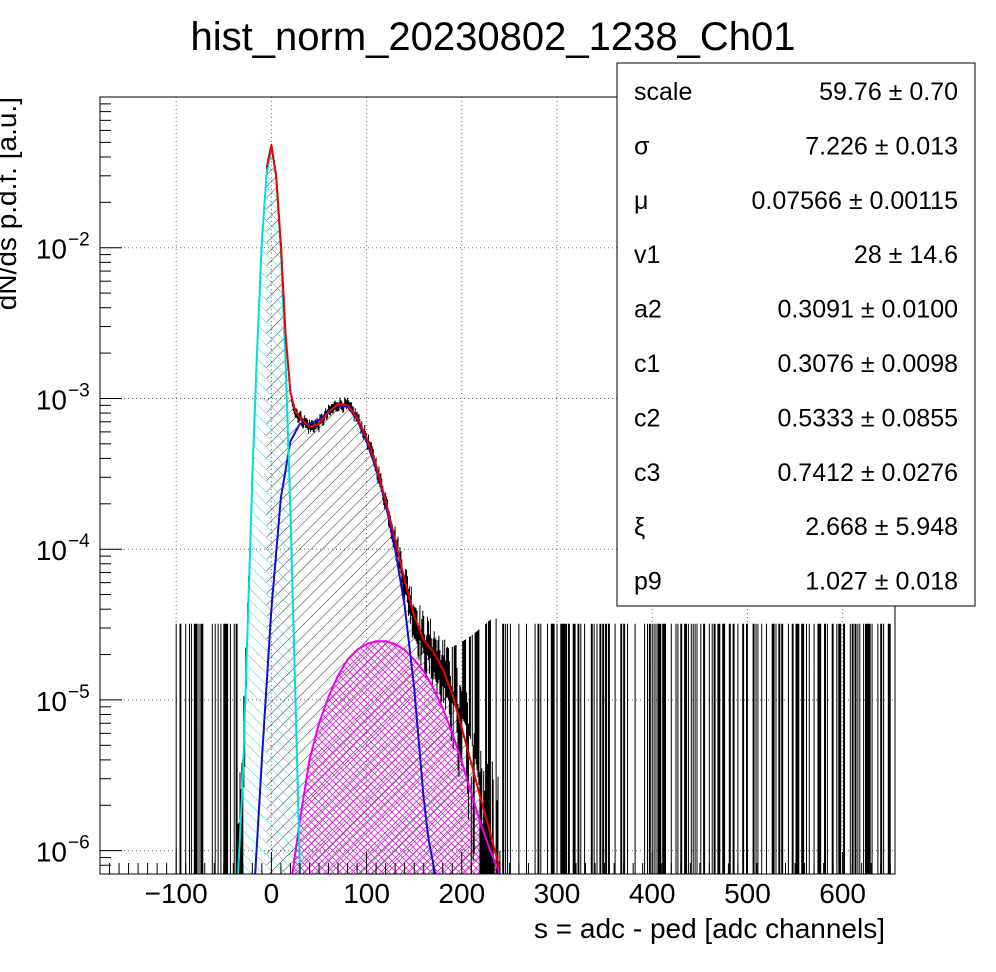  I want to click on x-tick-label: −100, so click(176, 893).